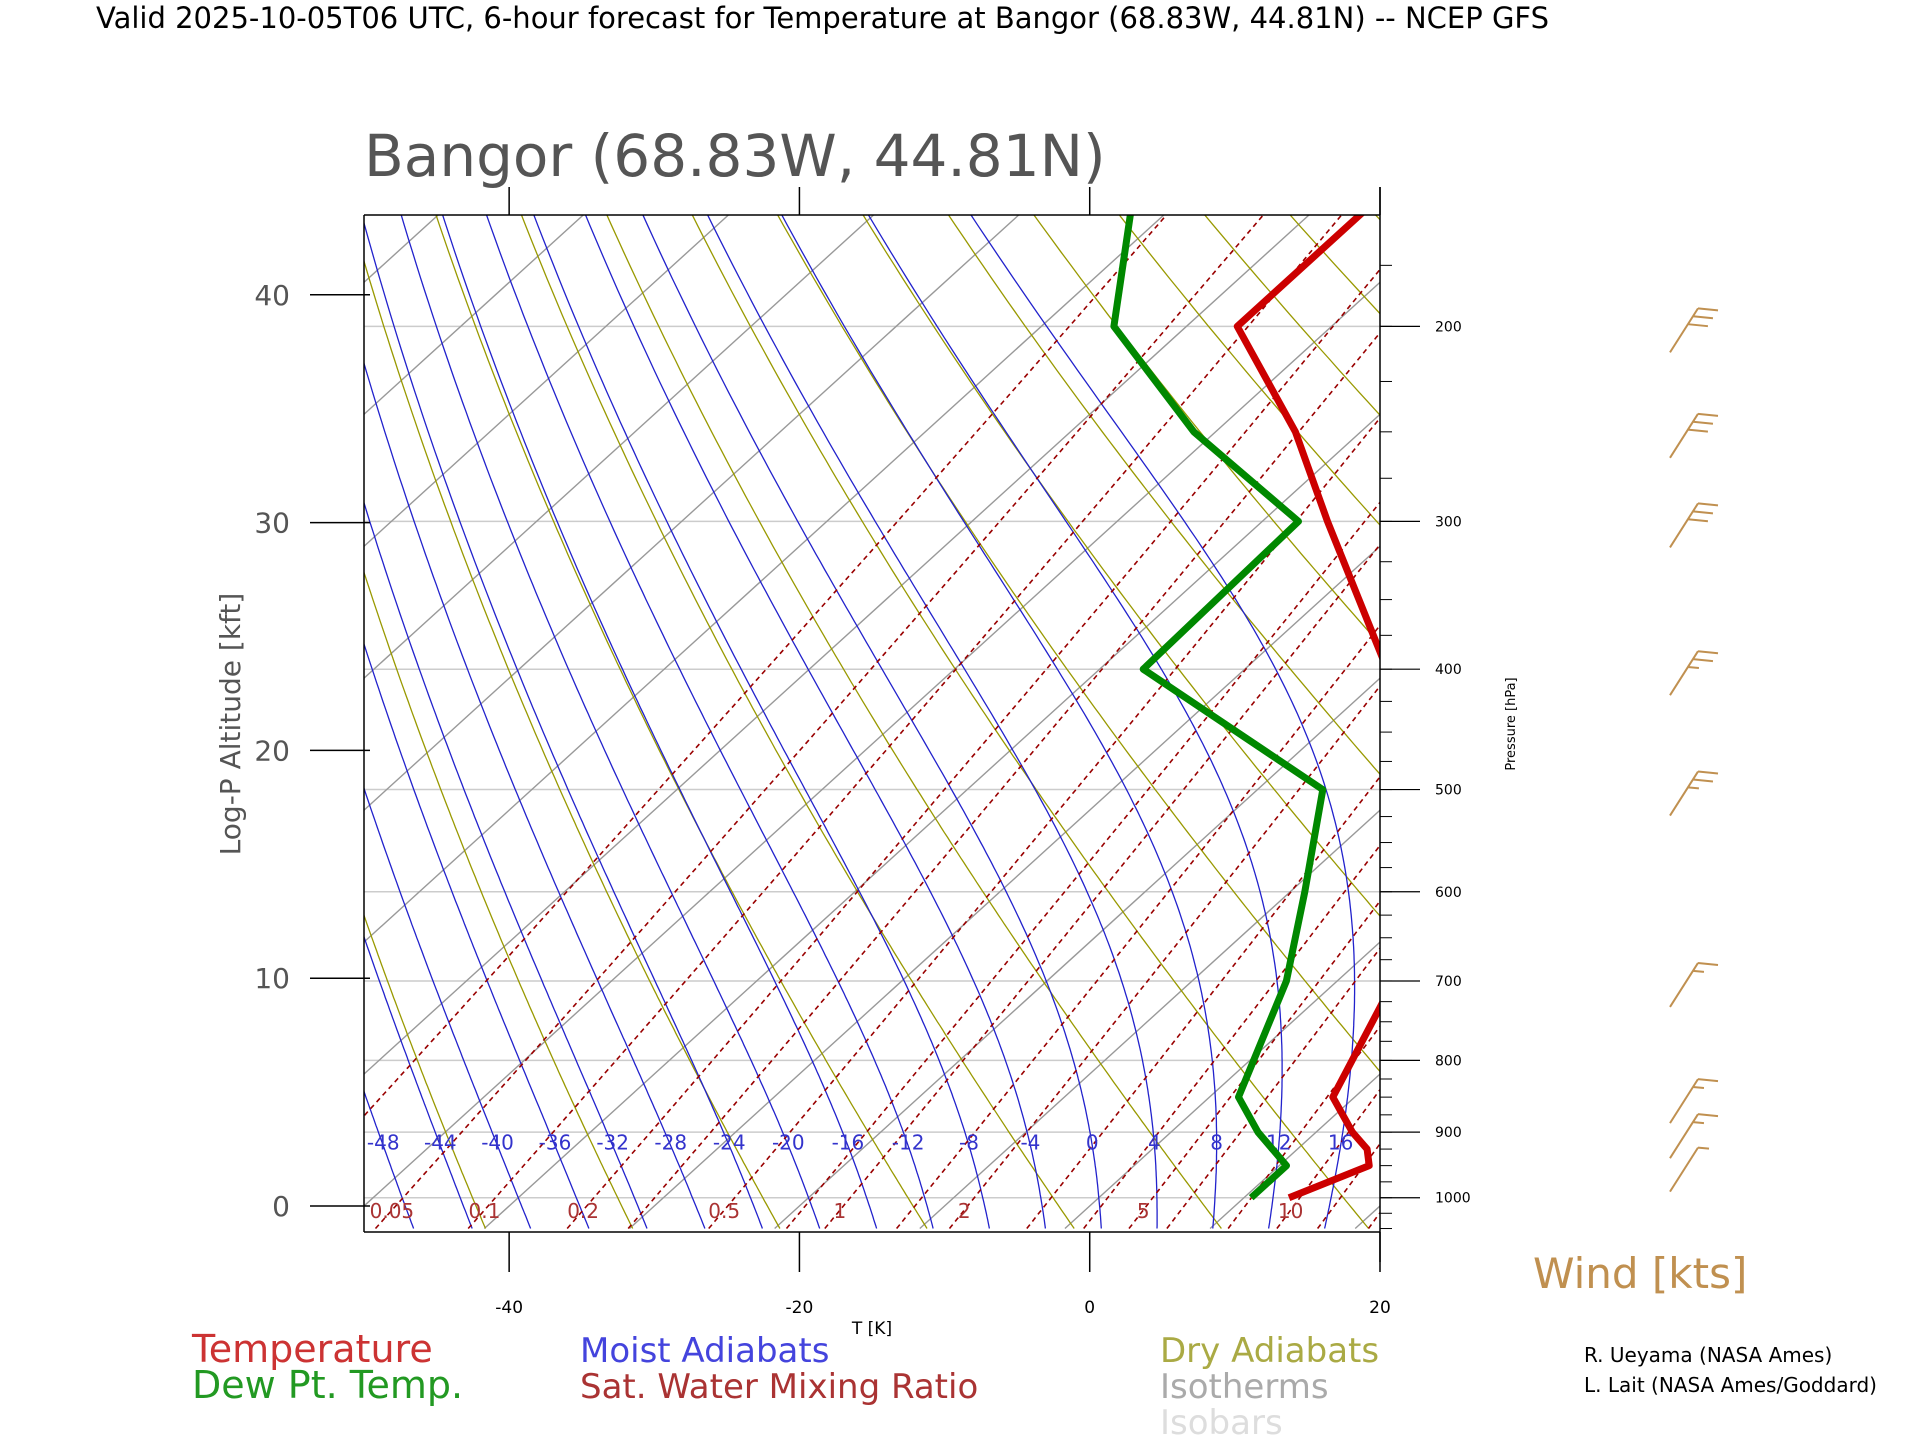 The width and height of the screenshot is (1920, 1440). Describe the element at coordinates (1448, 893) in the screenshot. I see `pressure-tick-label: 600` at that location.